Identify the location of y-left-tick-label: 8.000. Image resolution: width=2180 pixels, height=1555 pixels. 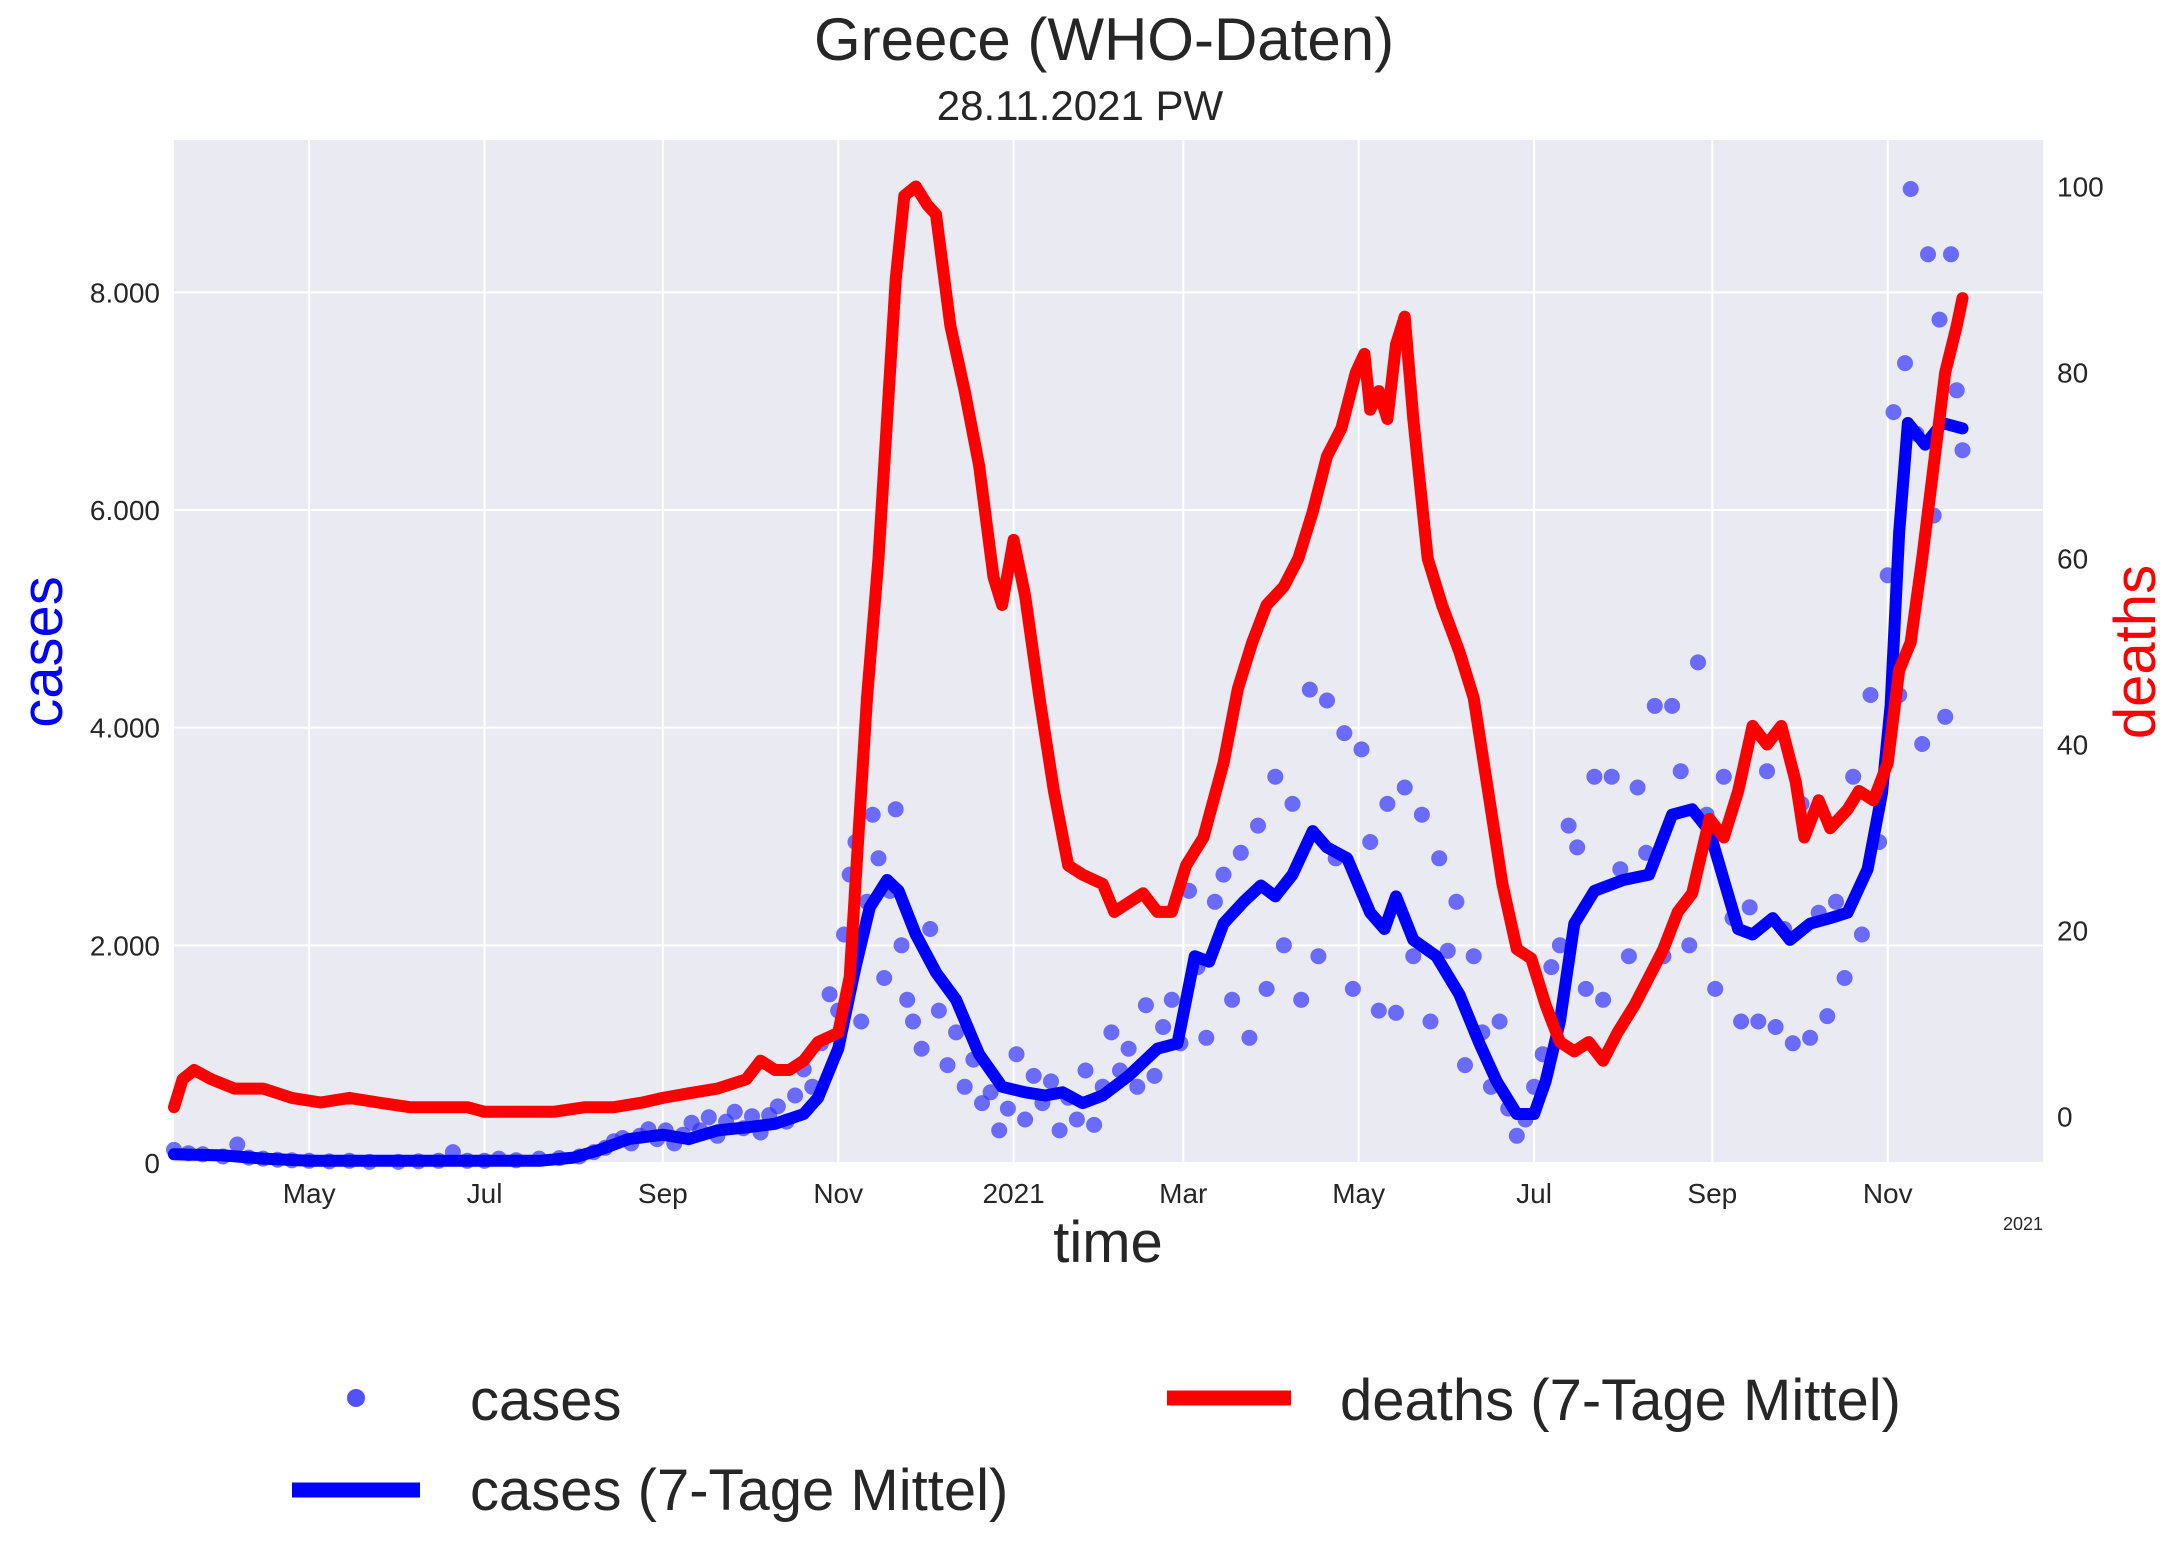
(125, 292).